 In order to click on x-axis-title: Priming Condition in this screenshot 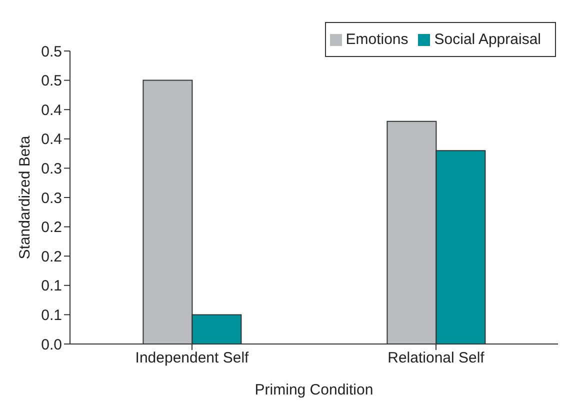, I will do `click(314, 390)`.